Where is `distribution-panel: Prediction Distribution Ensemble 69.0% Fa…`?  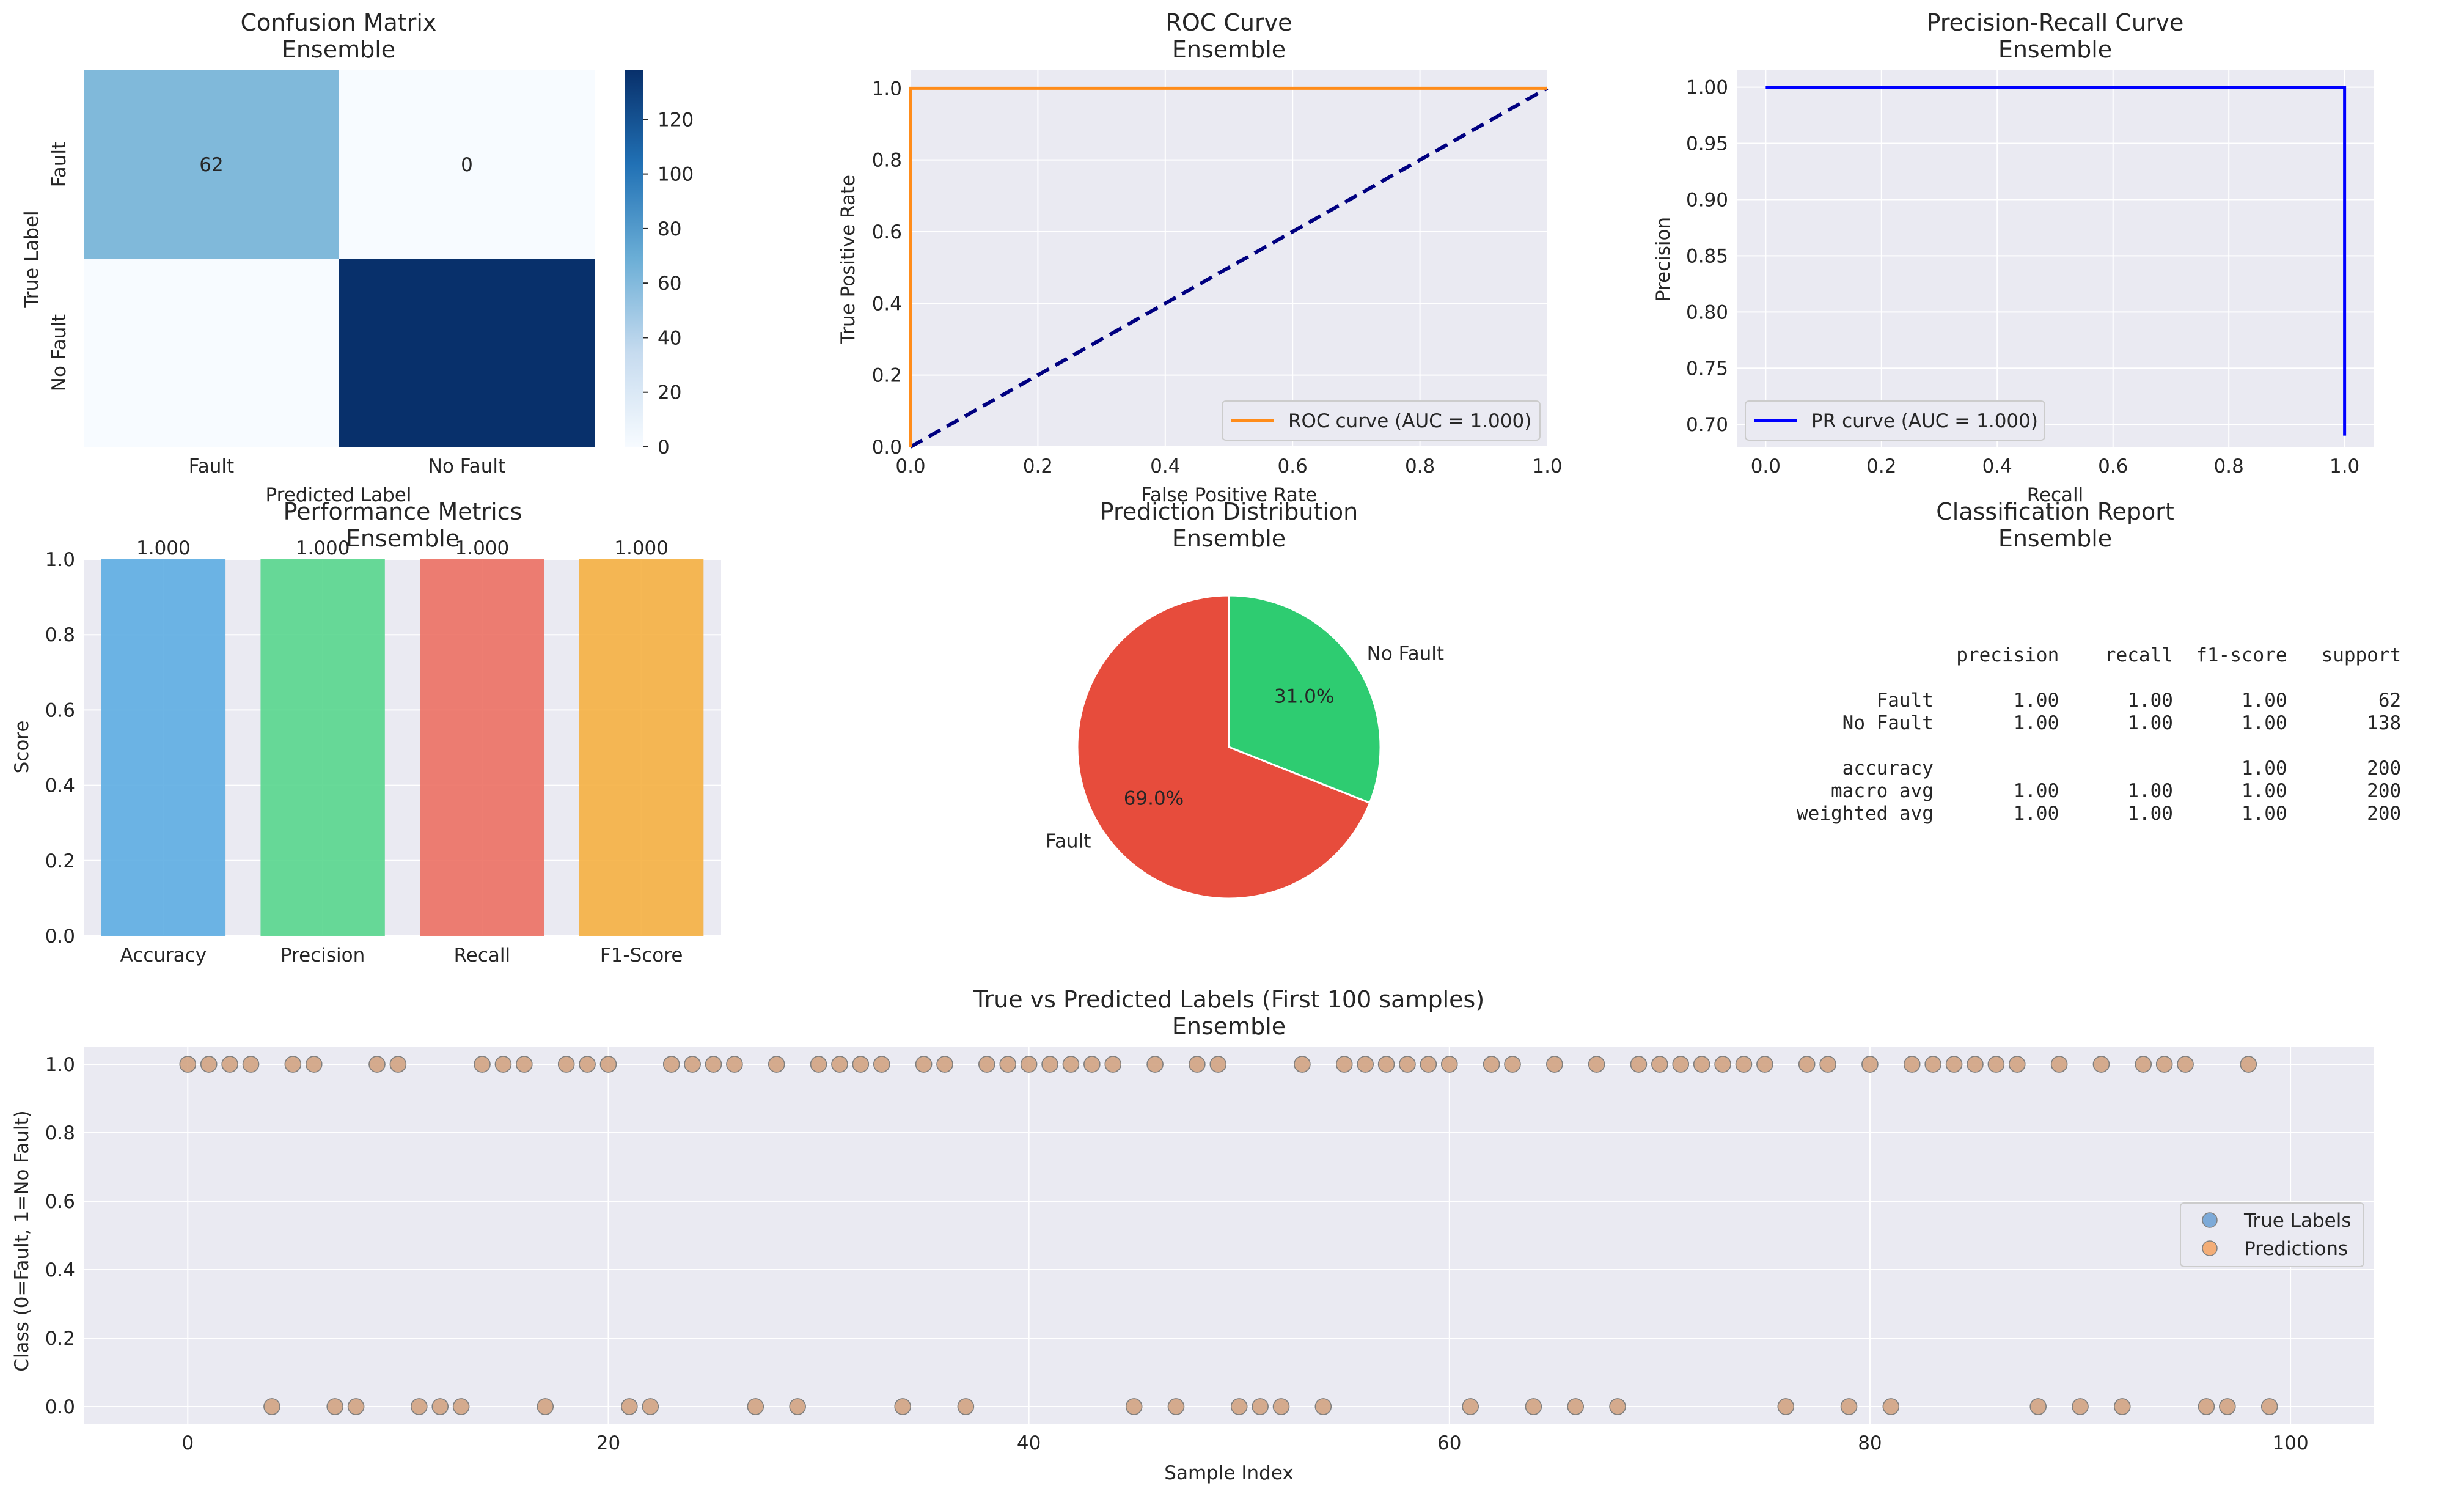
distribution-panel: Prediction Distribution Ensemble 69.0% Fa… is located at coordinates (1245, 699).